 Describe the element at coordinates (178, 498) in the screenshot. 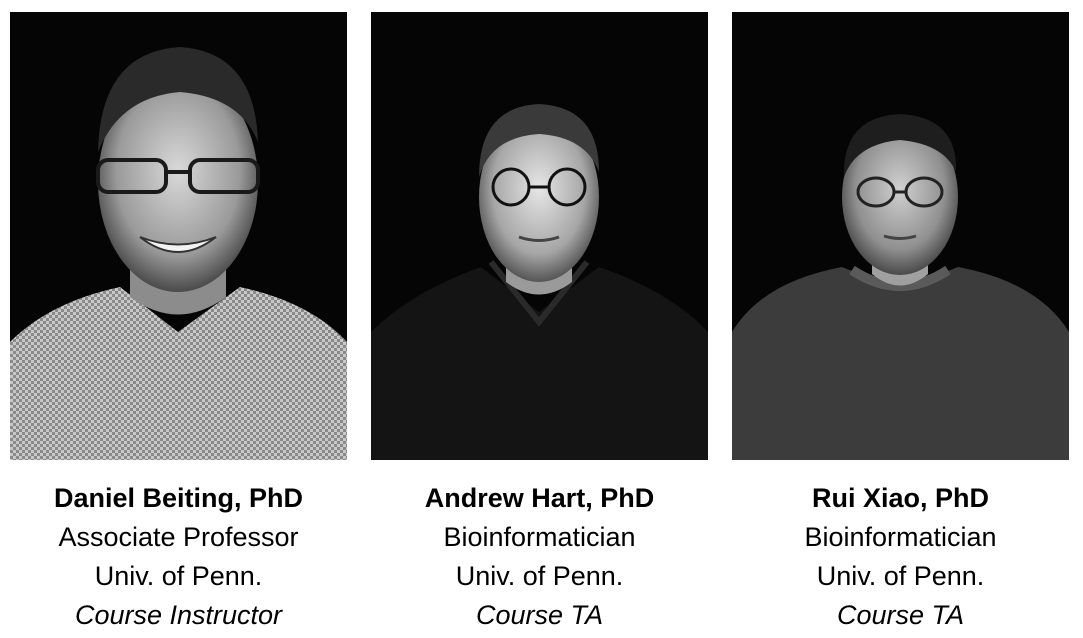

I see `person-name: Daniel Beiting, PhD` at that location.